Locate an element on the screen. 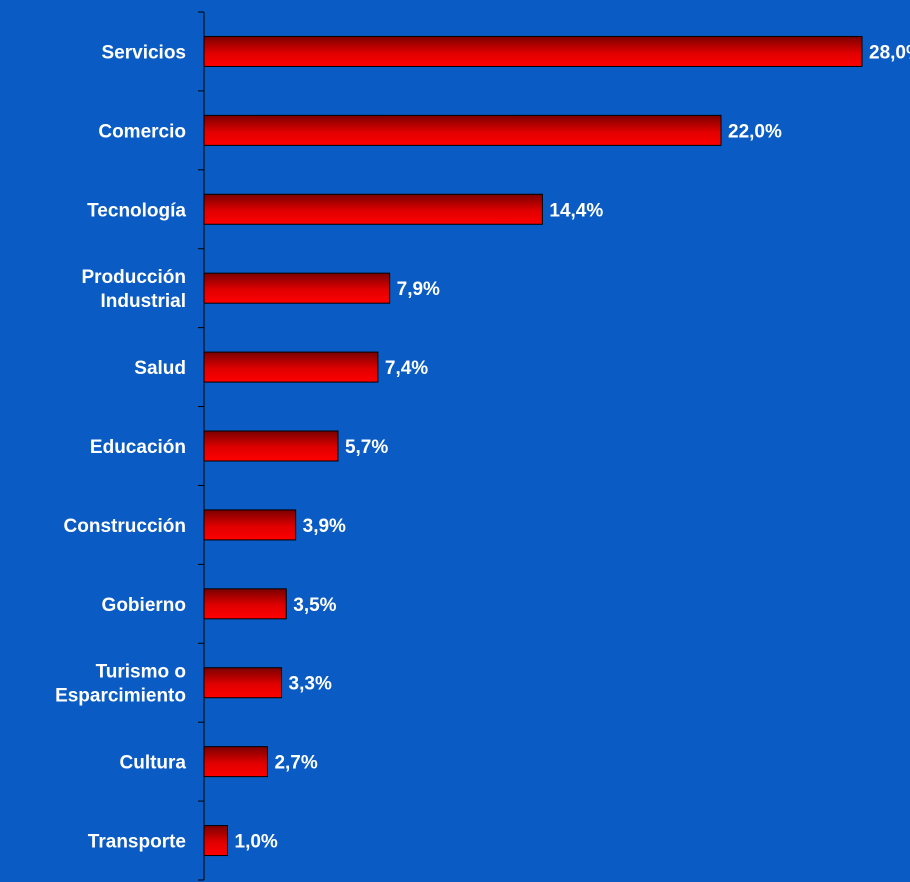  value-label-0: 28,0% is located at coordinates (889, 52).